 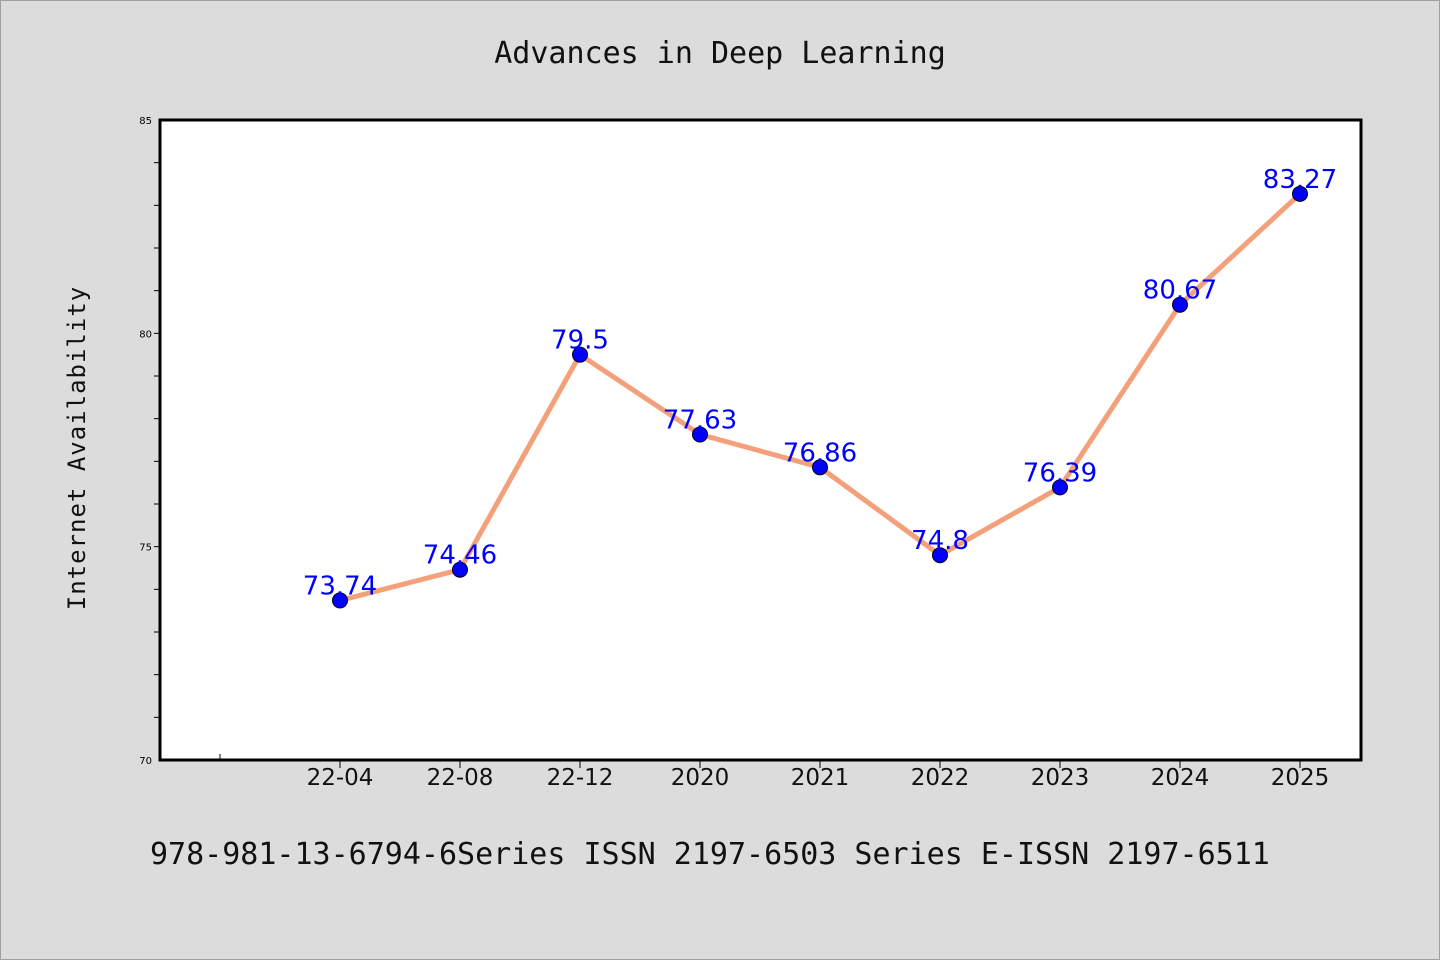 What do you see at coordinates (1180, 291) in the screenshot?
I see `data-label: 80.67` at bounding box center [1180, 291].